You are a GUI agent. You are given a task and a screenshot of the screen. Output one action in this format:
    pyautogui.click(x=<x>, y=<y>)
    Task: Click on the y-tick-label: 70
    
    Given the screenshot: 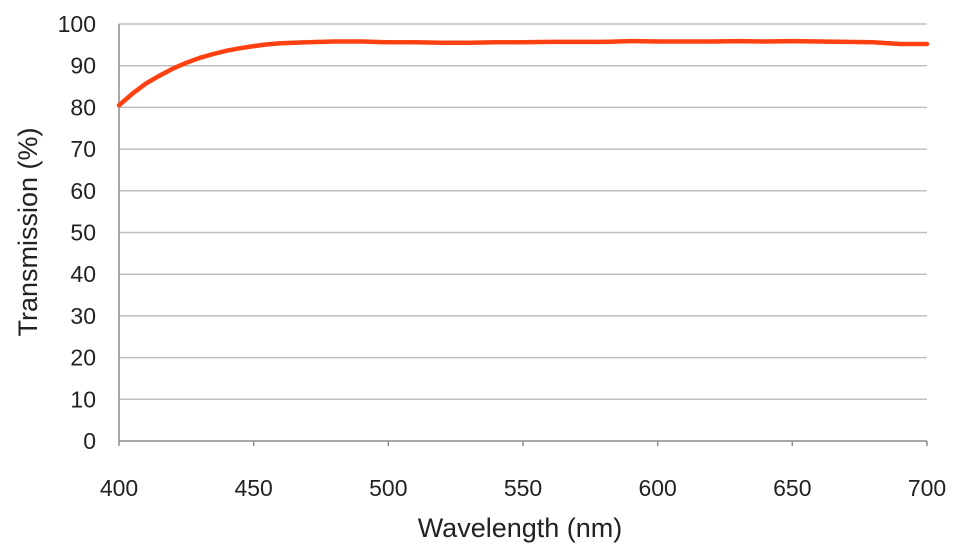 What is the action you would take?
    pyautogui.click(x=83, y=149)
    